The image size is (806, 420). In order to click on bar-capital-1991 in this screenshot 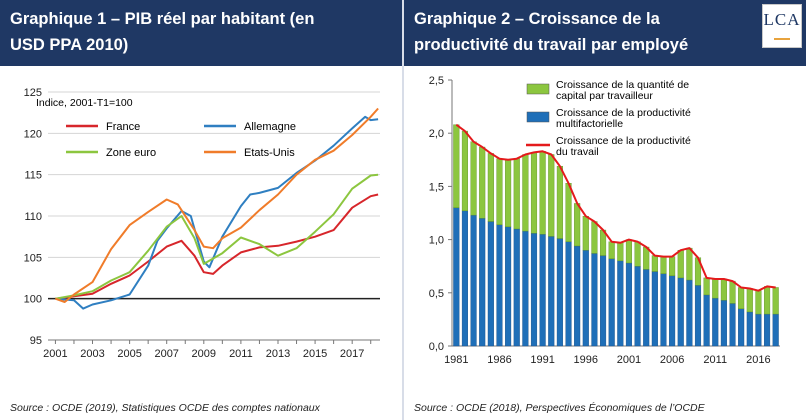, I will do `click(542, 193)`.